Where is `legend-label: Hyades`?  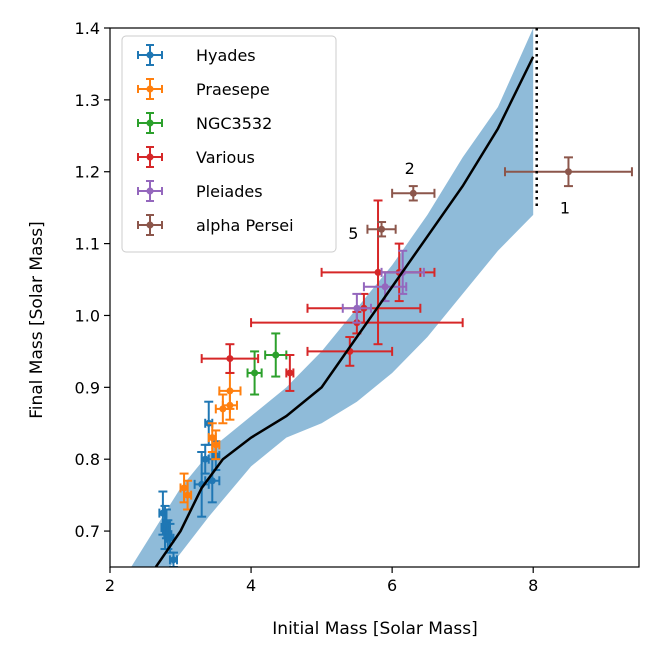
legend-label: Hyades is located at coordinates (226, 55).